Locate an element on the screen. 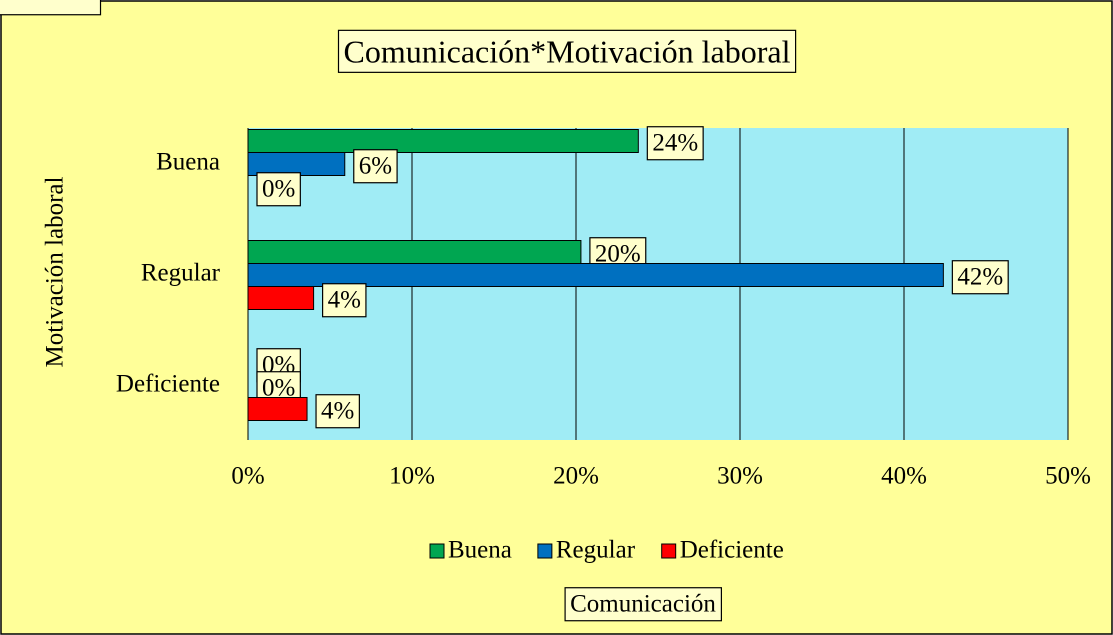 This screenshot has width=1113, height=635. data-label: 0% is located at coordinates (278, 189).